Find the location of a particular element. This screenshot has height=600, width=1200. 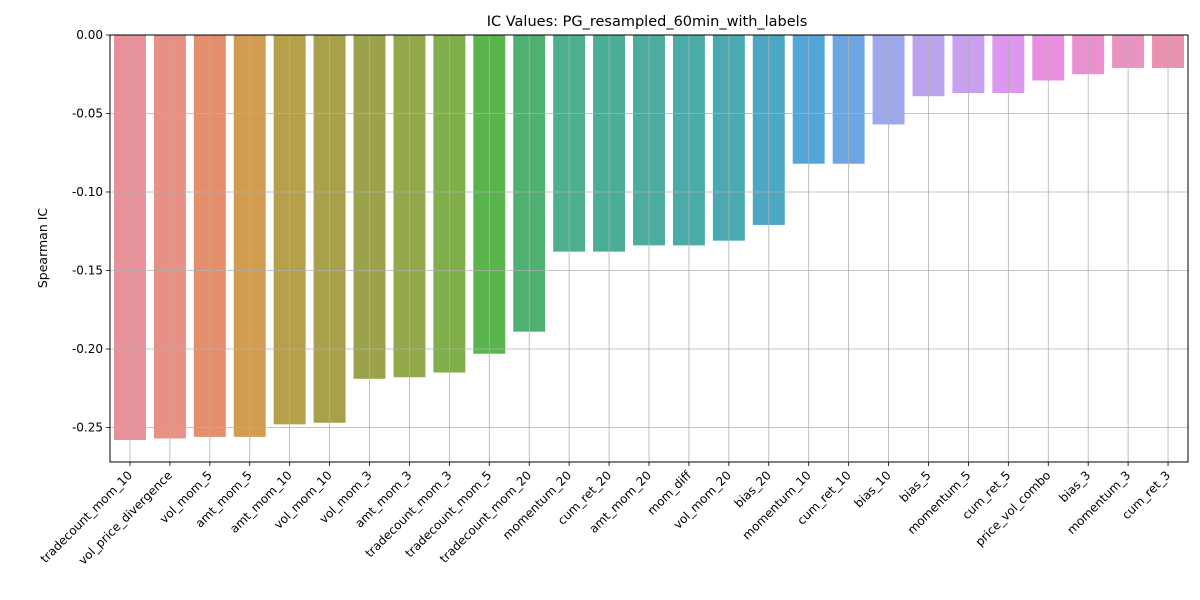

y-tick-label: 0.00 is located at coordinates (89, 35).